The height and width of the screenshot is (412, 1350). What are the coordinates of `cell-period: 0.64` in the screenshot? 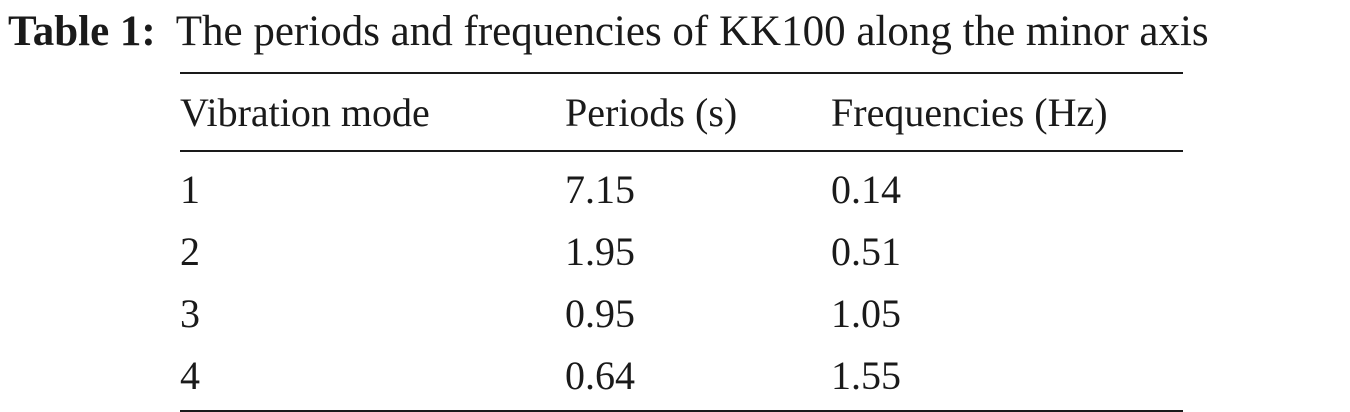 It's located at (600, 375).